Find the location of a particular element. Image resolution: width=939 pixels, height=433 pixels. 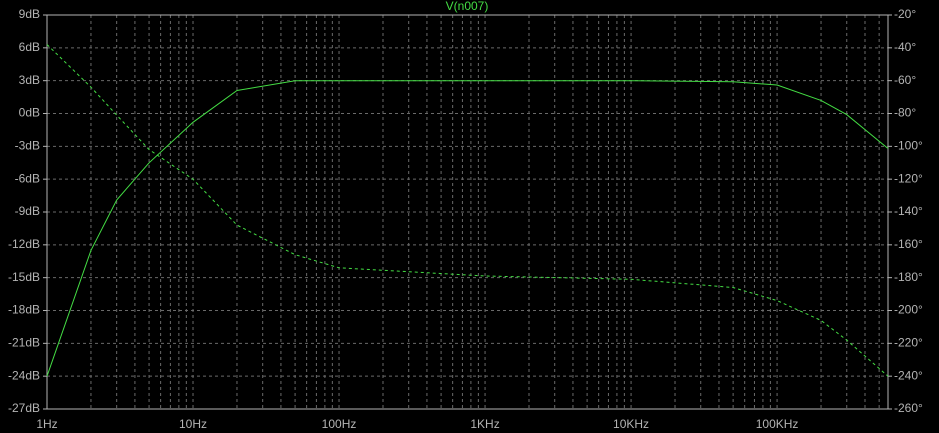

chart-title: V(n007) is located at coordinates (467, 6).